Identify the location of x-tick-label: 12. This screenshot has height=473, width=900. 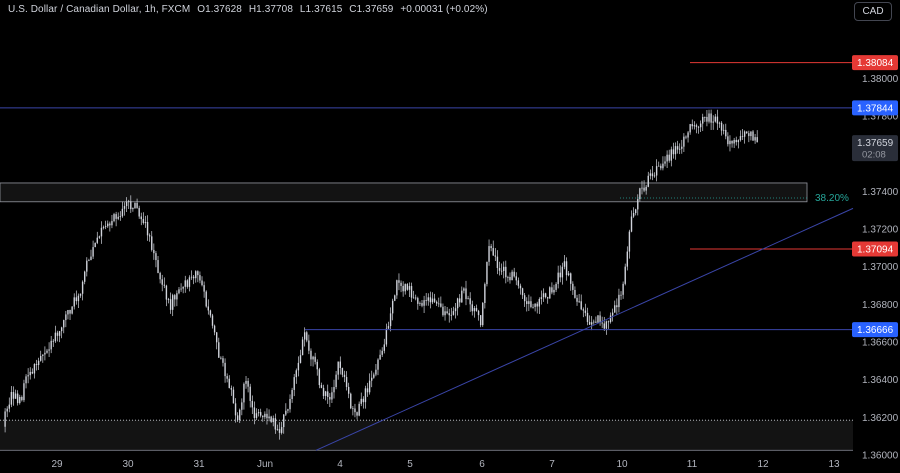
(763, 464).